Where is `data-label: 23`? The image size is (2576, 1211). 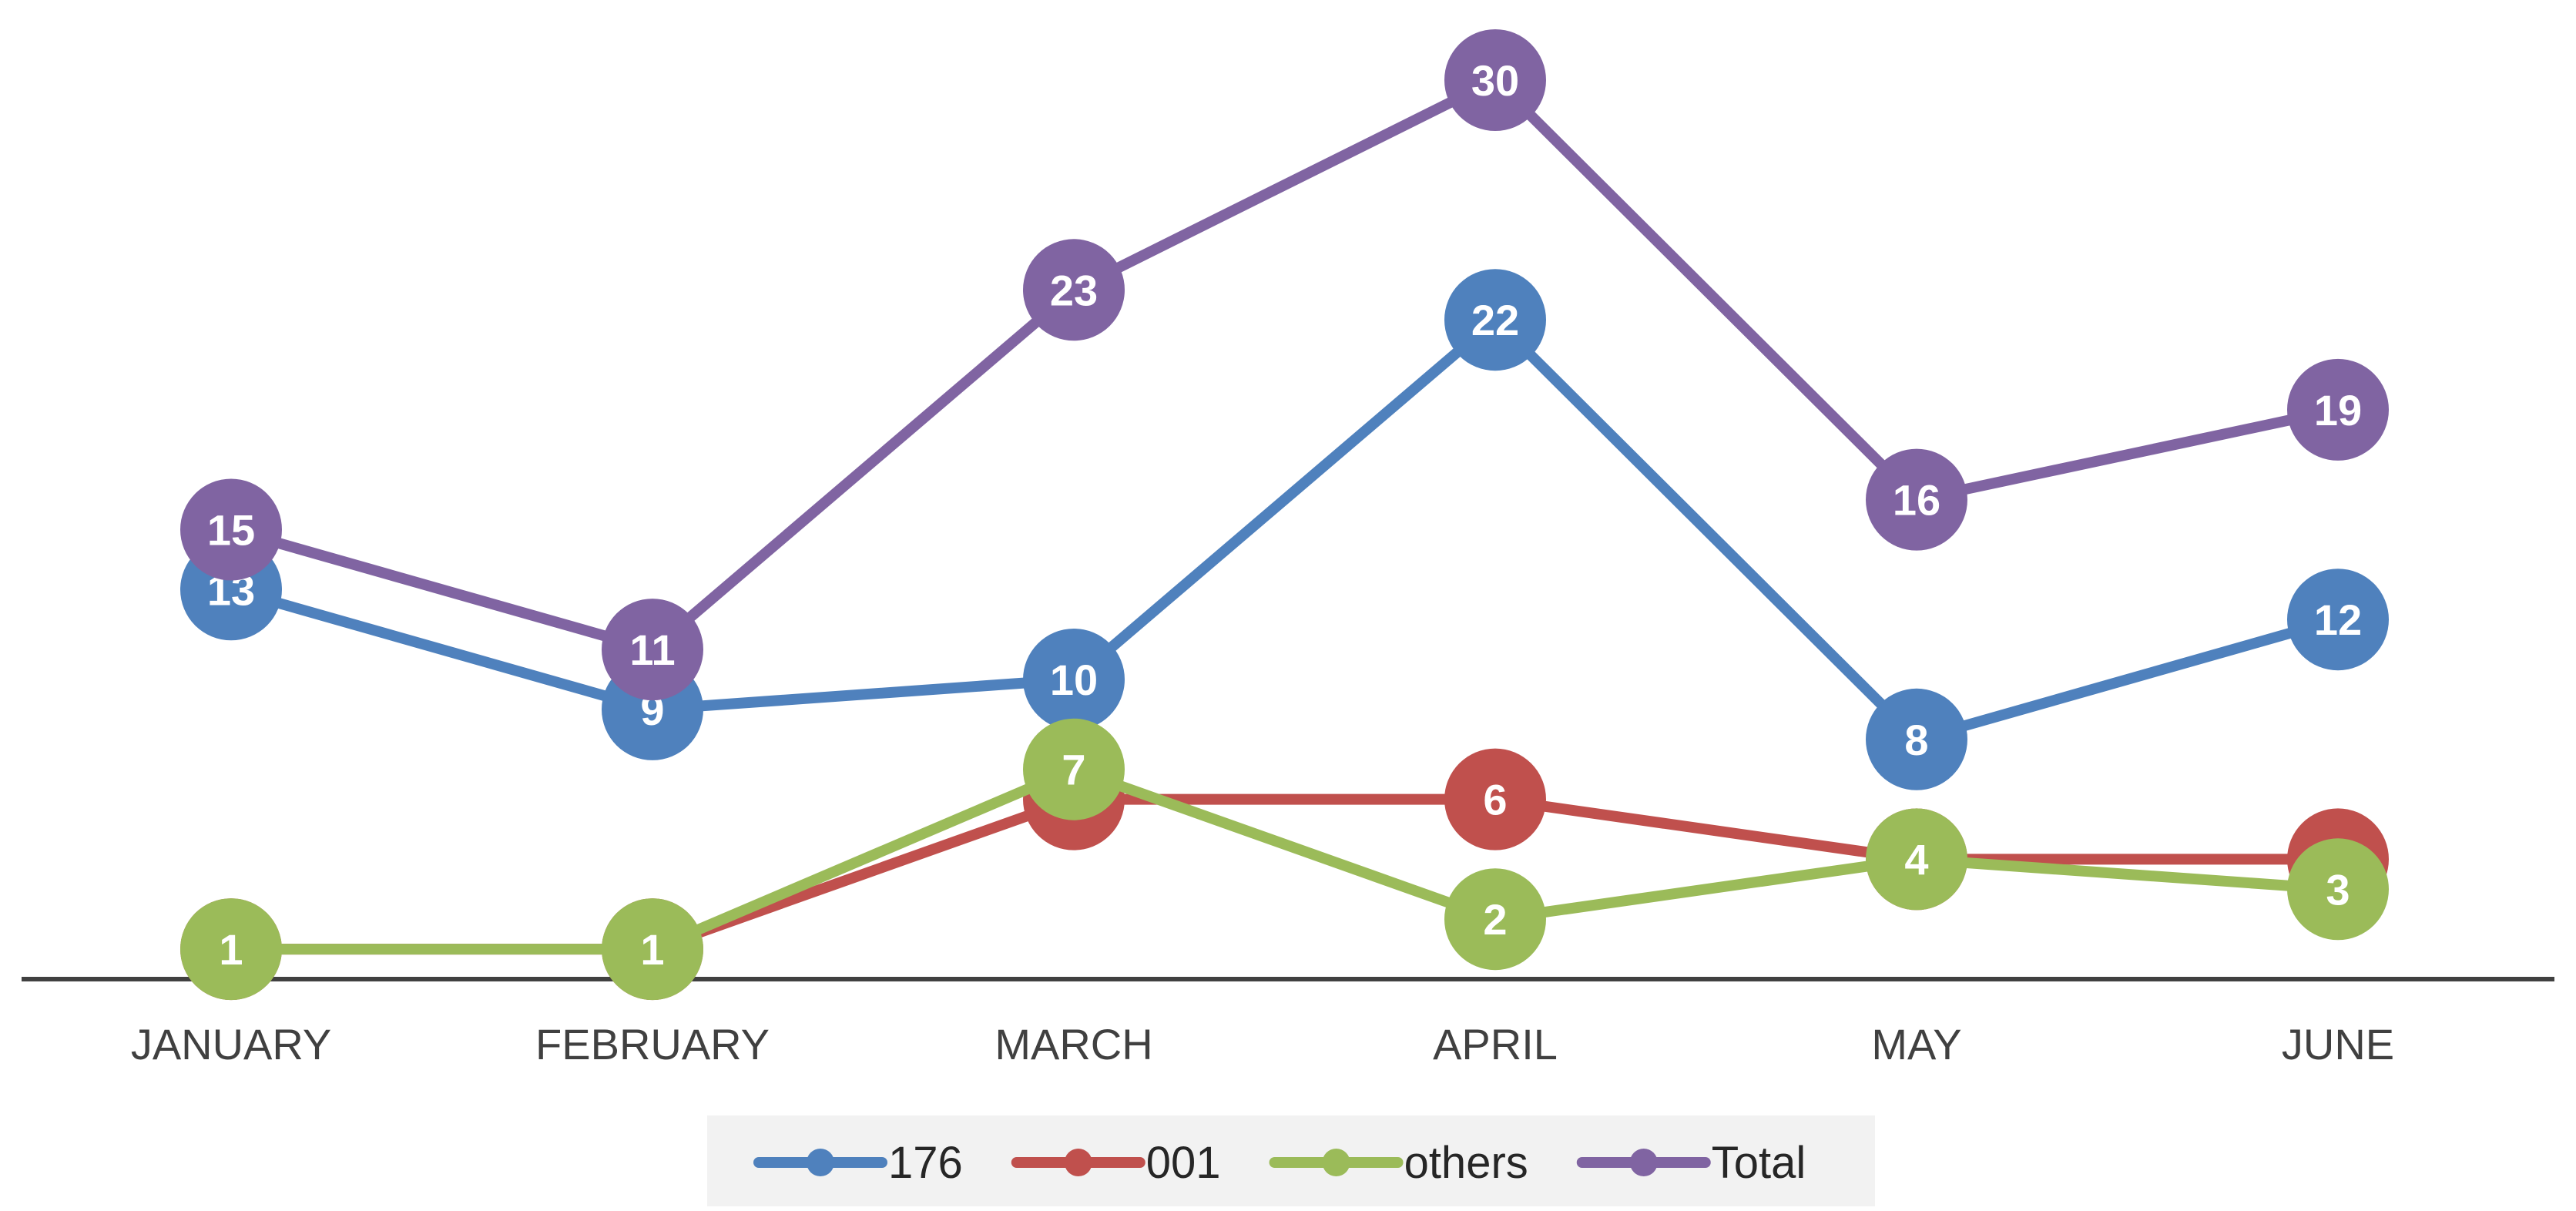 data-label: 23 is located at coordinates (1074, 290).